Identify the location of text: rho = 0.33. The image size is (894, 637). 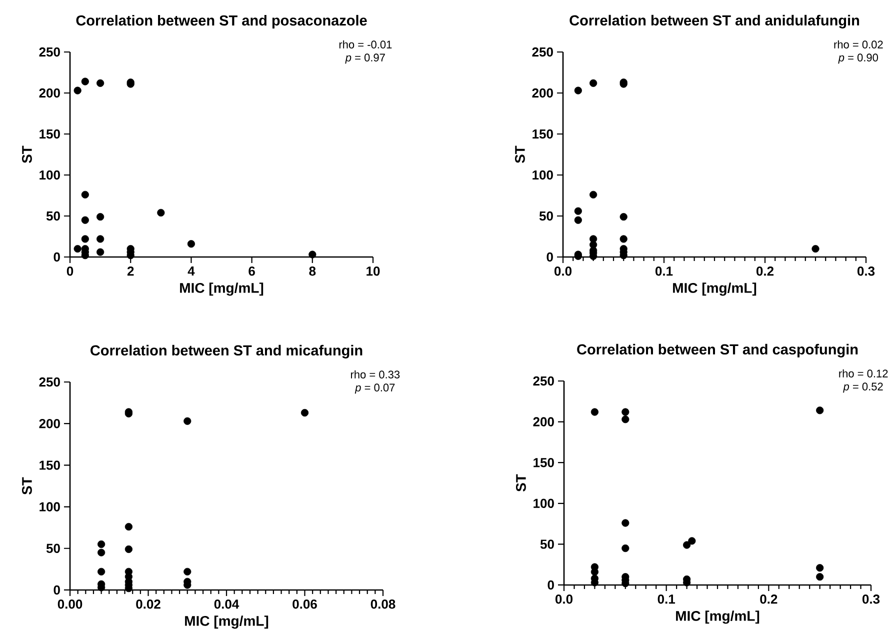
(375, 374).